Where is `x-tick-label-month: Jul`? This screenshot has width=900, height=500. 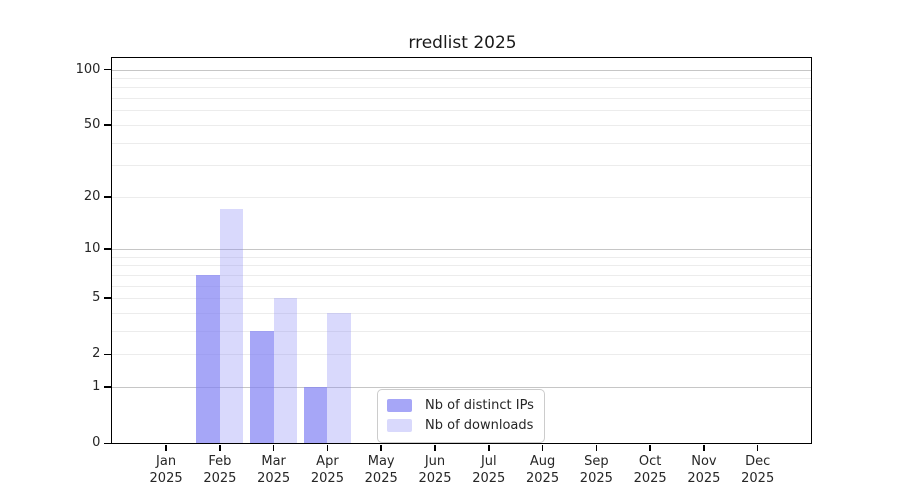
x-tick-label-month: Jul is located at coordinates (488, 462).